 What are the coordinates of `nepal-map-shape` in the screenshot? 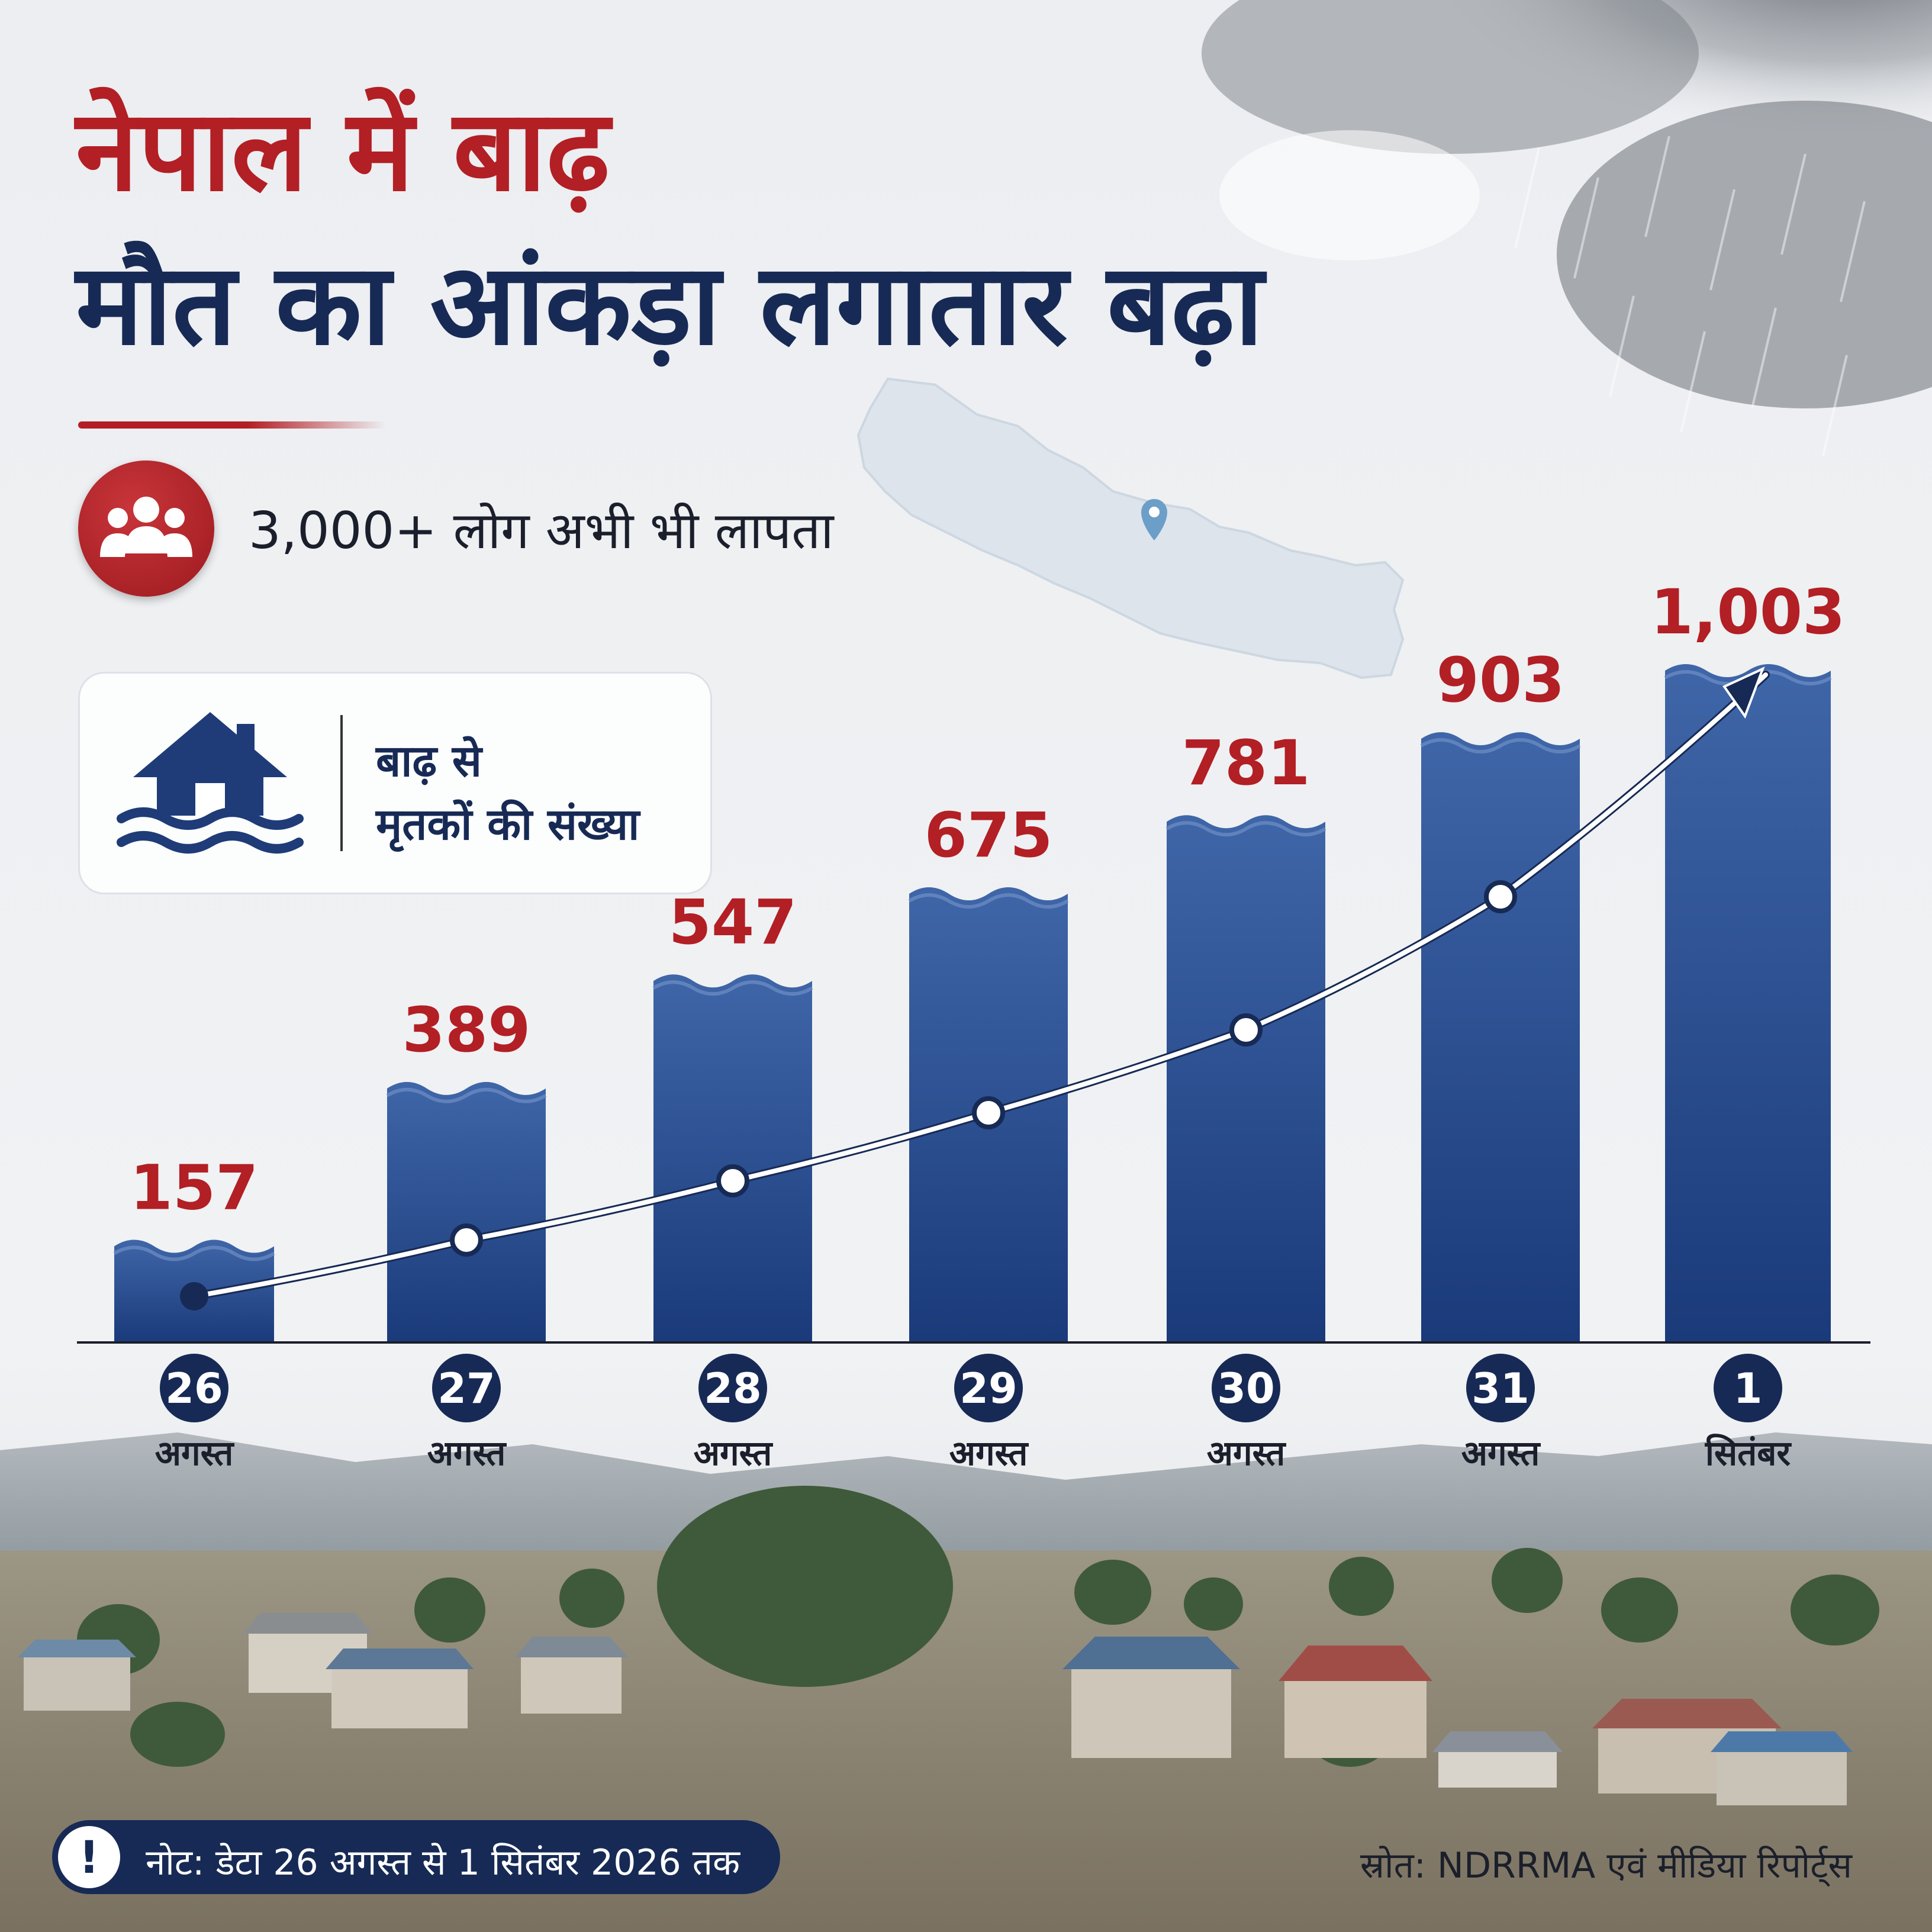 It's located at (1130, 528).